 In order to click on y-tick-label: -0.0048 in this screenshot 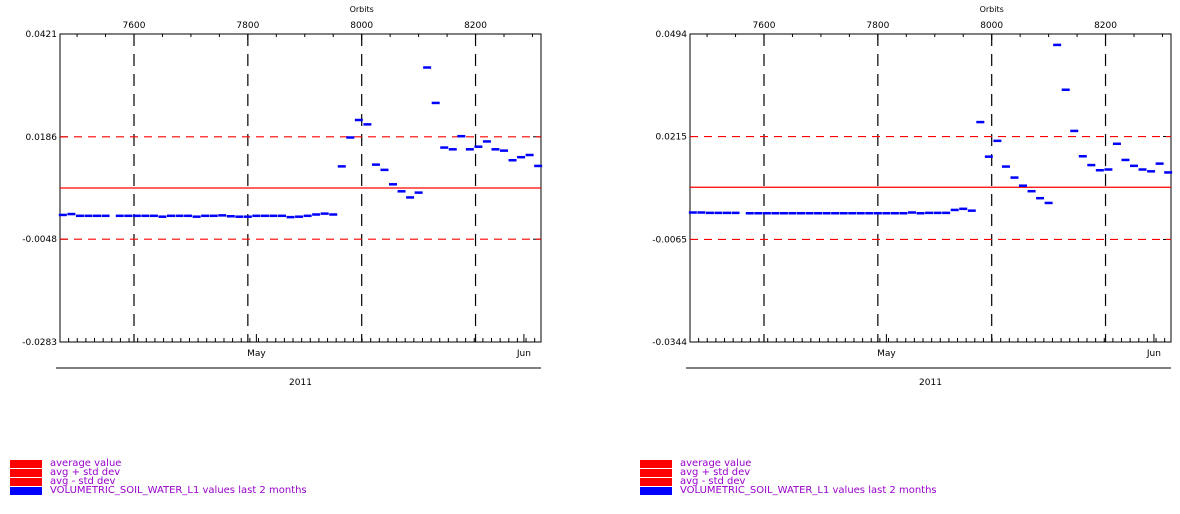, I will do `click(39, 240)`.